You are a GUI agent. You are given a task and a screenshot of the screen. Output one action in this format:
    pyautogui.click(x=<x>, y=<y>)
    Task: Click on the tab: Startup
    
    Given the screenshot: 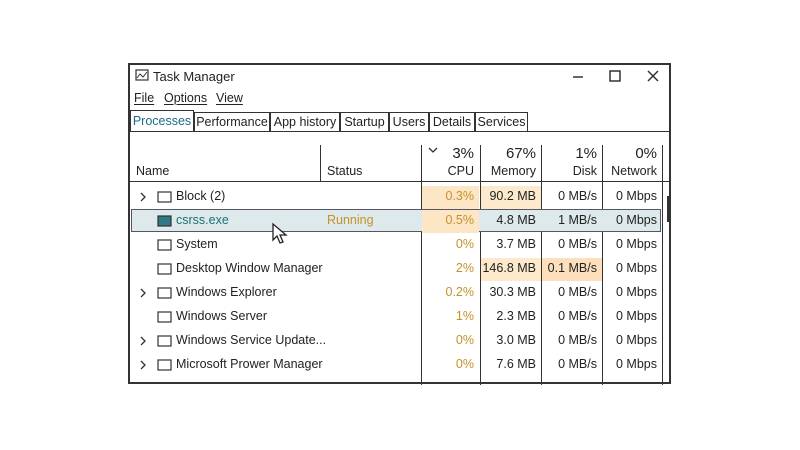 What is the action you would take?
    pyautogui.click(x=364, y=121)
    